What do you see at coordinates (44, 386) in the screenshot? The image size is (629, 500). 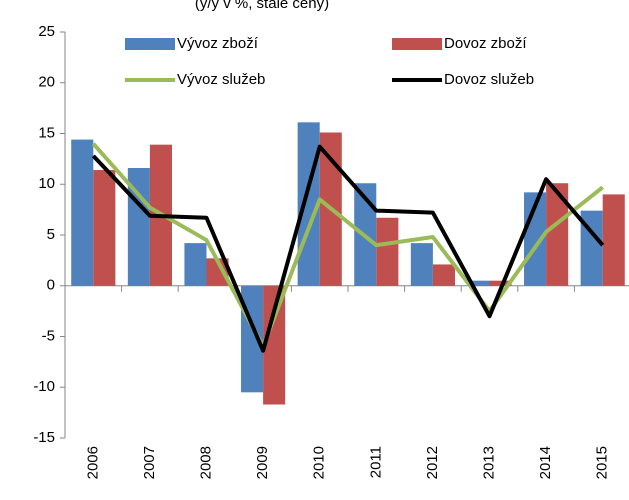 I see `y-tick-label: -10` at bounding box center [44, 386].